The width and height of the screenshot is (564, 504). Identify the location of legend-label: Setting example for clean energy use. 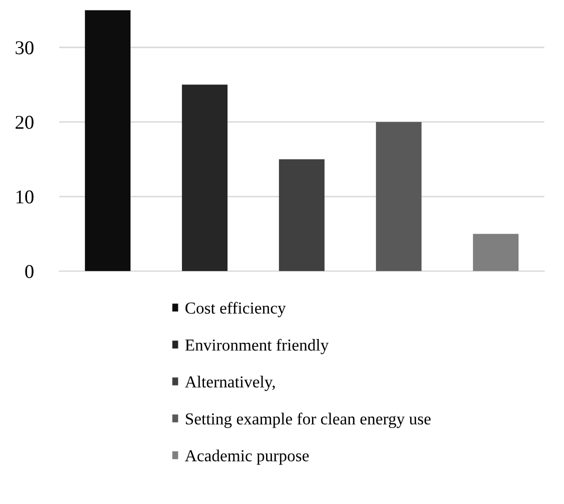
(308, 420).